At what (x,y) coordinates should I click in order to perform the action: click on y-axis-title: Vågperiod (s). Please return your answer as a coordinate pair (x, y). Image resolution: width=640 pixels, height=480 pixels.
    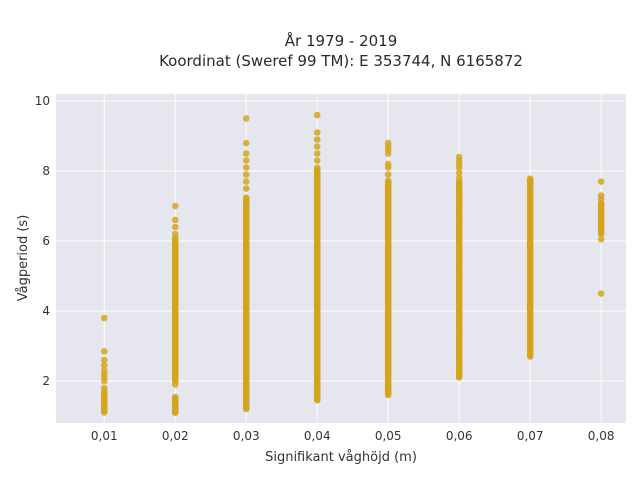
    Looking at the image, I should click on (23, 258).